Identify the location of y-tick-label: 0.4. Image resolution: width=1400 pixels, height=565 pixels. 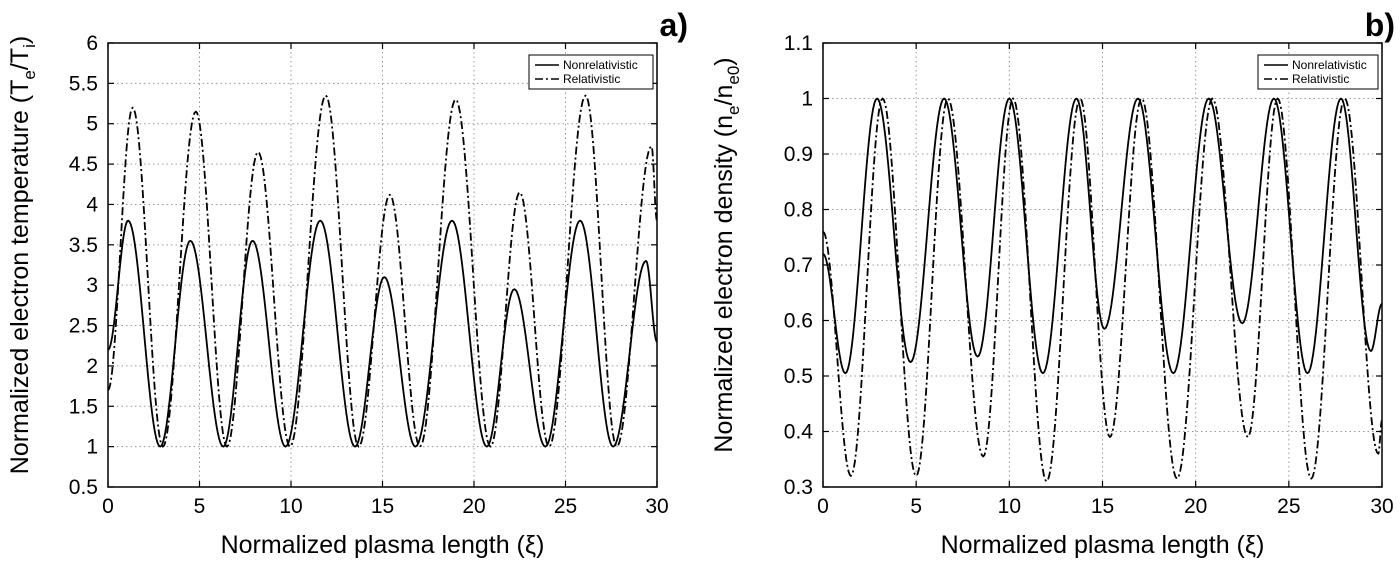
(799, 432).